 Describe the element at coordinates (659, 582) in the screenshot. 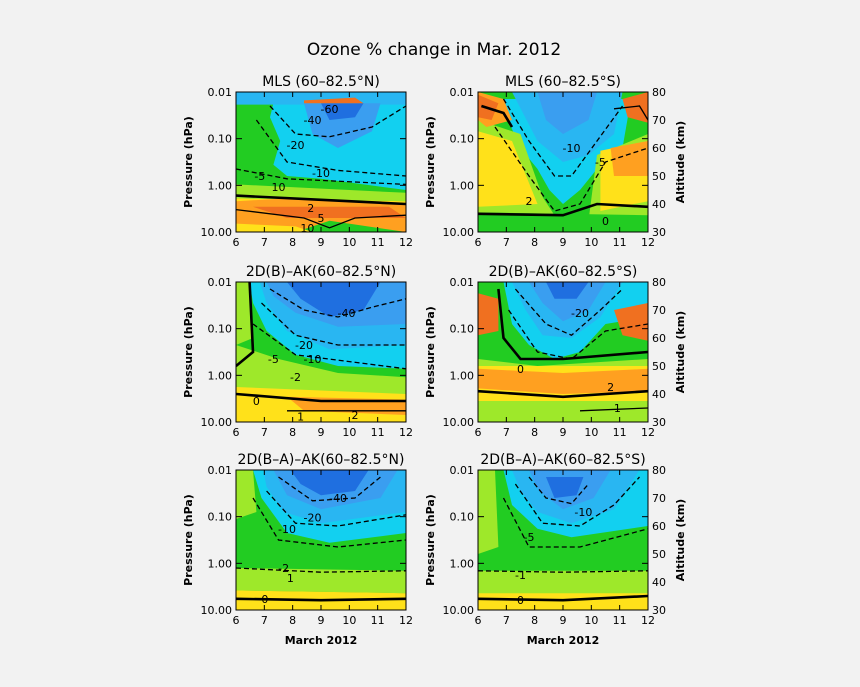

I see `altitude-tick-label: 40` at that location.